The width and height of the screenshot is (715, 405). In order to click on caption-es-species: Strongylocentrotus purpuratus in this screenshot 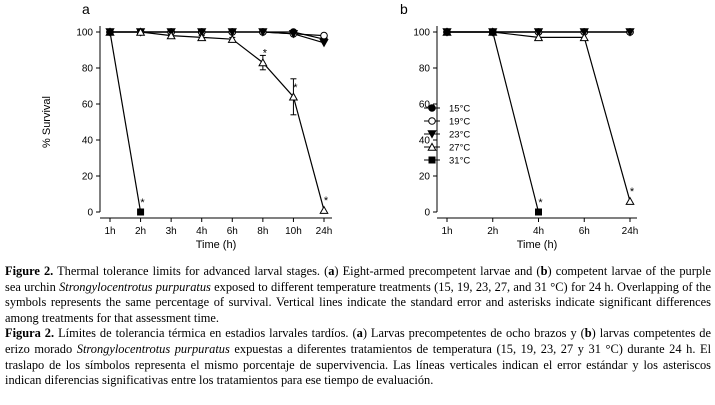, I will do `click(153, 348)`.